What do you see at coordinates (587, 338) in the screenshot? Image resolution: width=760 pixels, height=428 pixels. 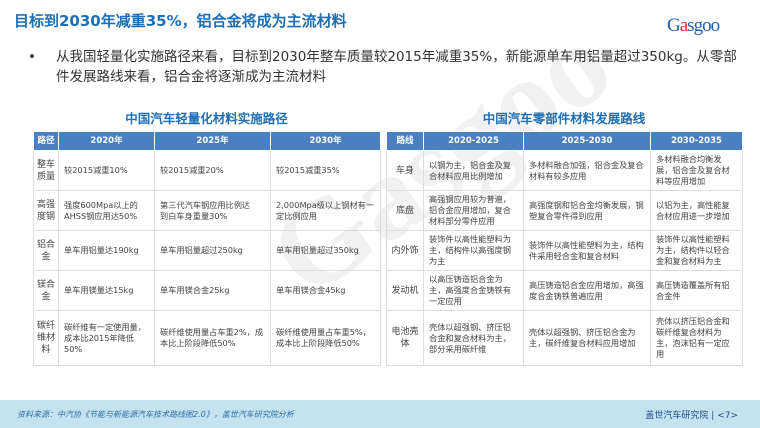 I see `table-cell: 壳体以超强钢、挤压铝合金为主，碳纤维复合材料应用增加` at bounding box center [587, 338].